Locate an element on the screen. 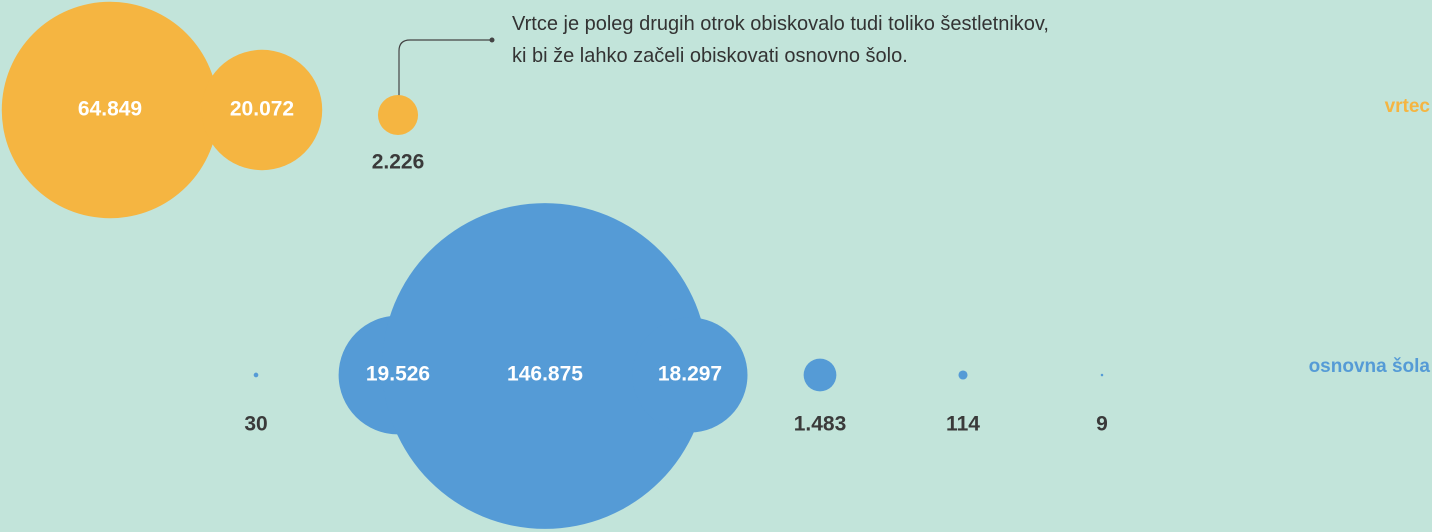 The height and width of the screenshot is (532, 1432). value-label: 9 is located at coordinates (1102, 424).